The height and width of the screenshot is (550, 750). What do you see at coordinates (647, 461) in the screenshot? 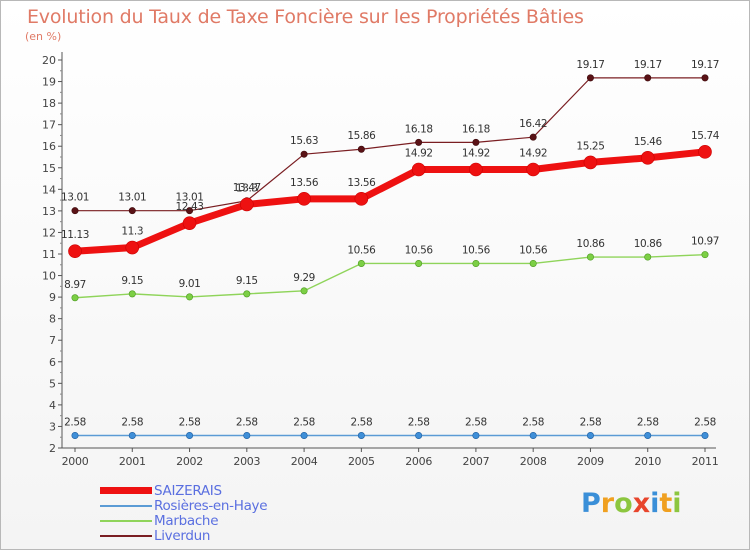
I see `x-tick-label: 2010` at bounding box center [647, 461].